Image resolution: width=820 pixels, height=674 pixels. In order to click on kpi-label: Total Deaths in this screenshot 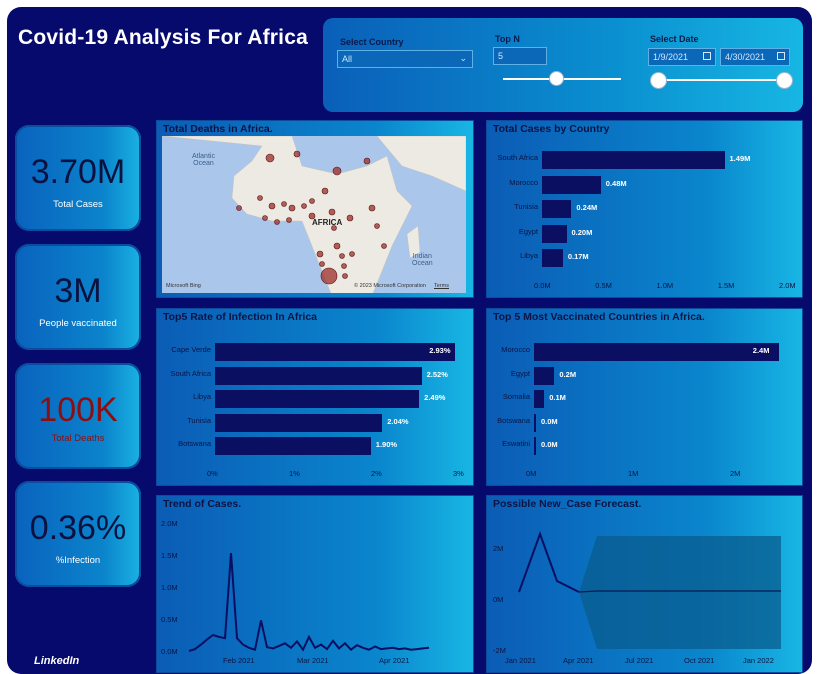, I will do `click(78, 438)`.